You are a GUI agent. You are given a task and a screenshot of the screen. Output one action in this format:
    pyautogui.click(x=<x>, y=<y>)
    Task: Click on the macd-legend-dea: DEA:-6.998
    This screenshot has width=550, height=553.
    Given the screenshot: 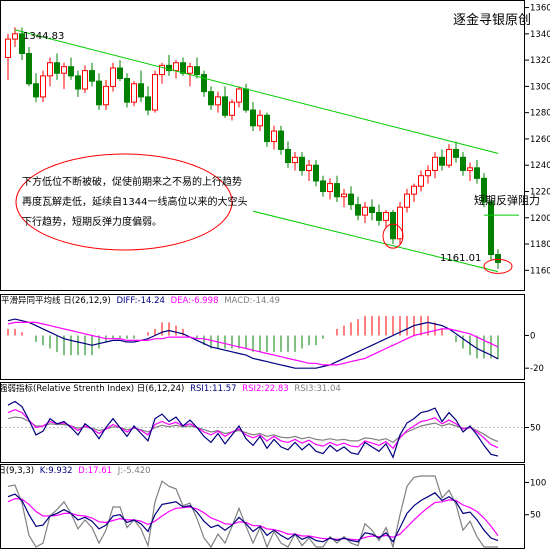 What is the action you would take?
    pyautogui.click(x=195, y=301)
    